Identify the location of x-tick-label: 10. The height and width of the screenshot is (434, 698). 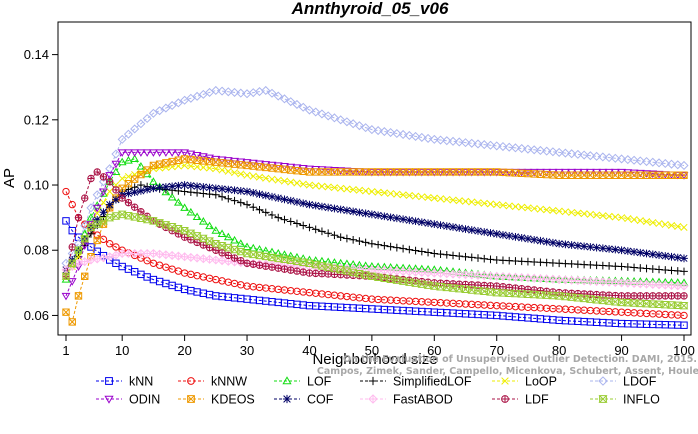
(122, 350).